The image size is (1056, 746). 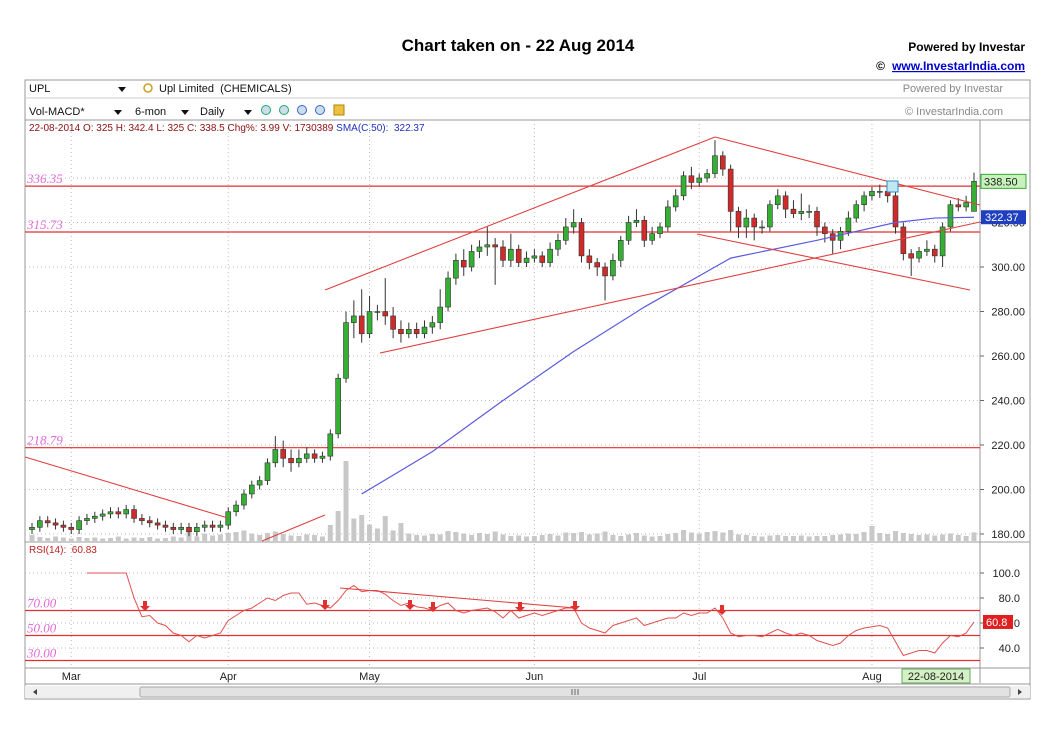 What do you see at coordinates (339, 110) in the screenshot?
I see `settings` at bounding box center [339, 110].